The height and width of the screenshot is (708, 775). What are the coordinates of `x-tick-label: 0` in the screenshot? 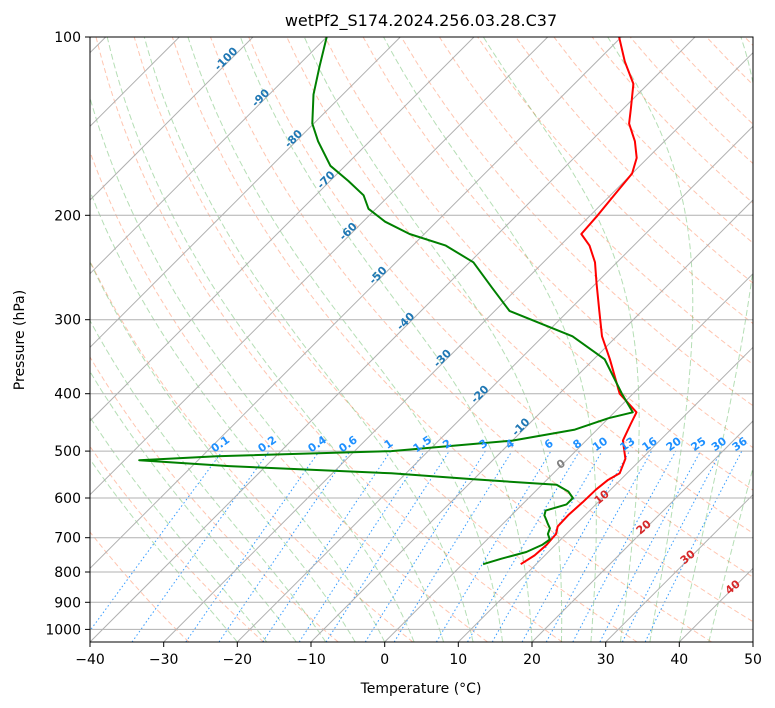 It's located at (384, 660).